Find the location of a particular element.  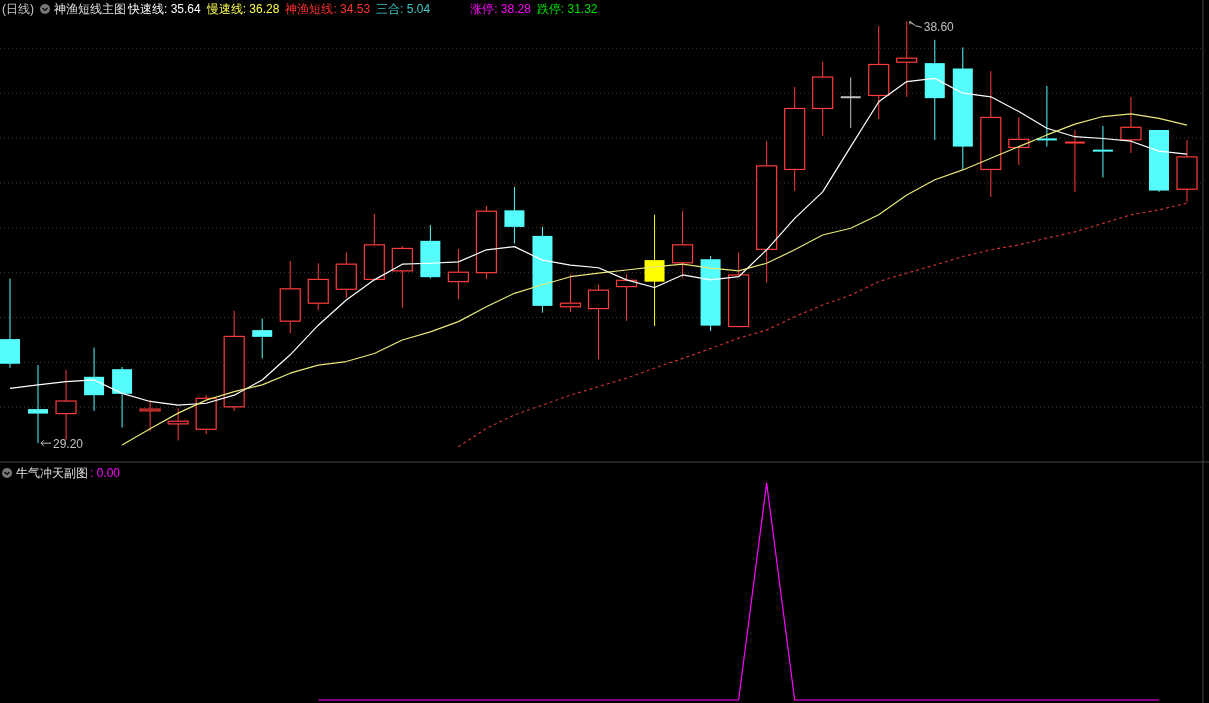

text: 跌停: 31.32 is located at coordinates (567, 9).